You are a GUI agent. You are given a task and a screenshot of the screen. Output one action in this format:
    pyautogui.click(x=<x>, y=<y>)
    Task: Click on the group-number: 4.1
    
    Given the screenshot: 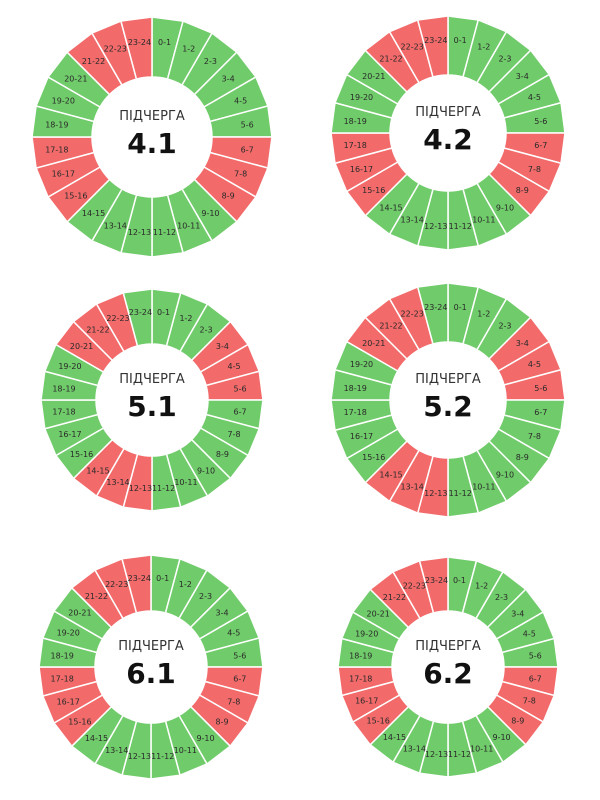 What is the action you would take?
    pyautogui.click(x=152, y=143)
    